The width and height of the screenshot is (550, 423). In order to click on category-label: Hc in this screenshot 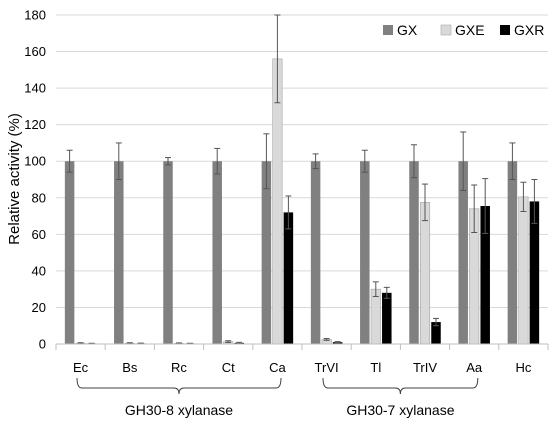, I will do `click(523, 367)`.